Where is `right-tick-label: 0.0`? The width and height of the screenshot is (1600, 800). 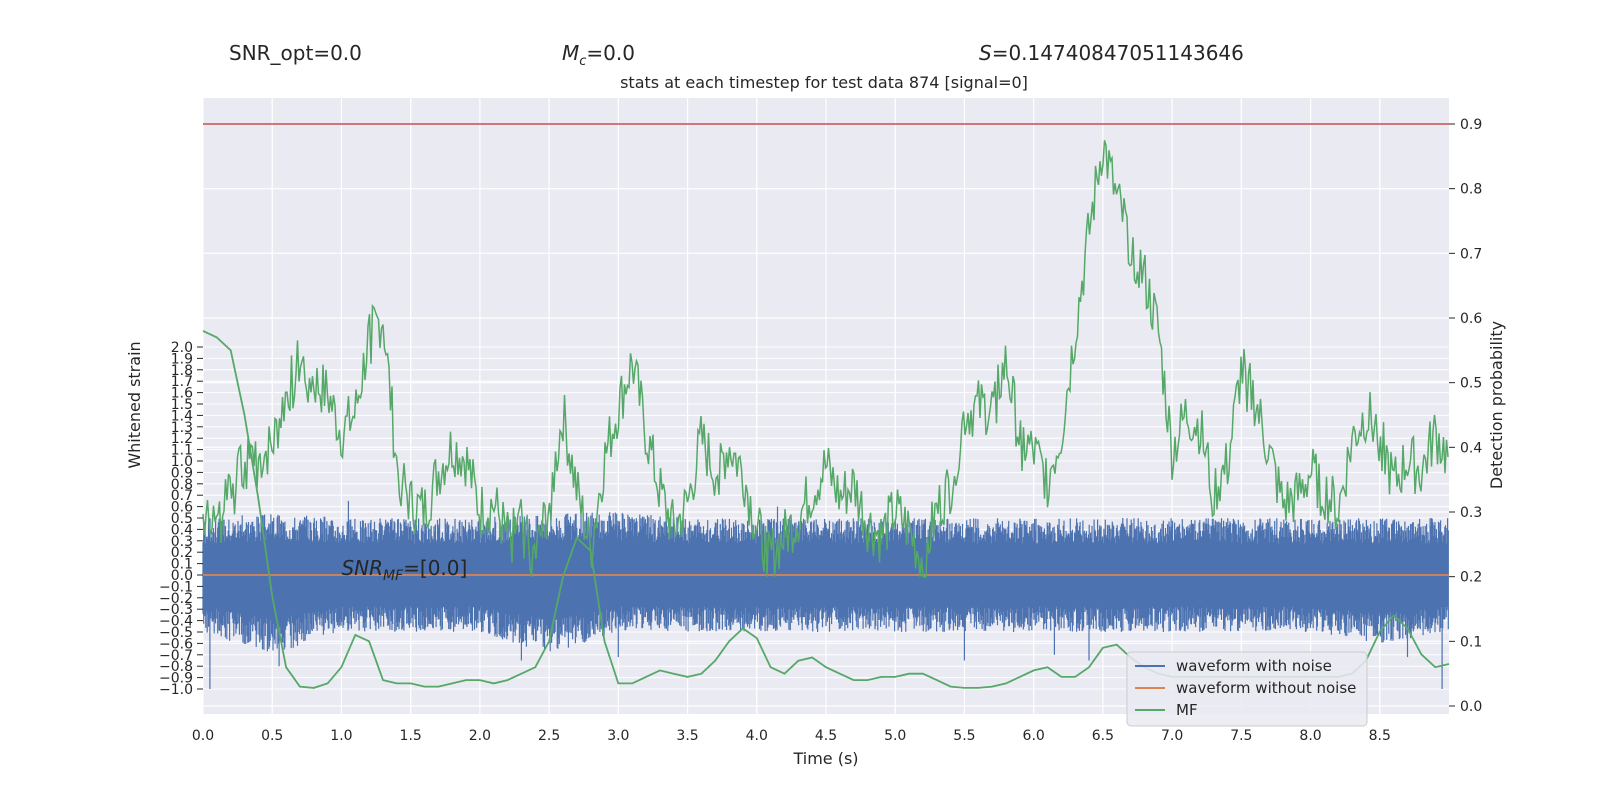 right-tick-label: 0.0 is located at coordinates (1471, 707).